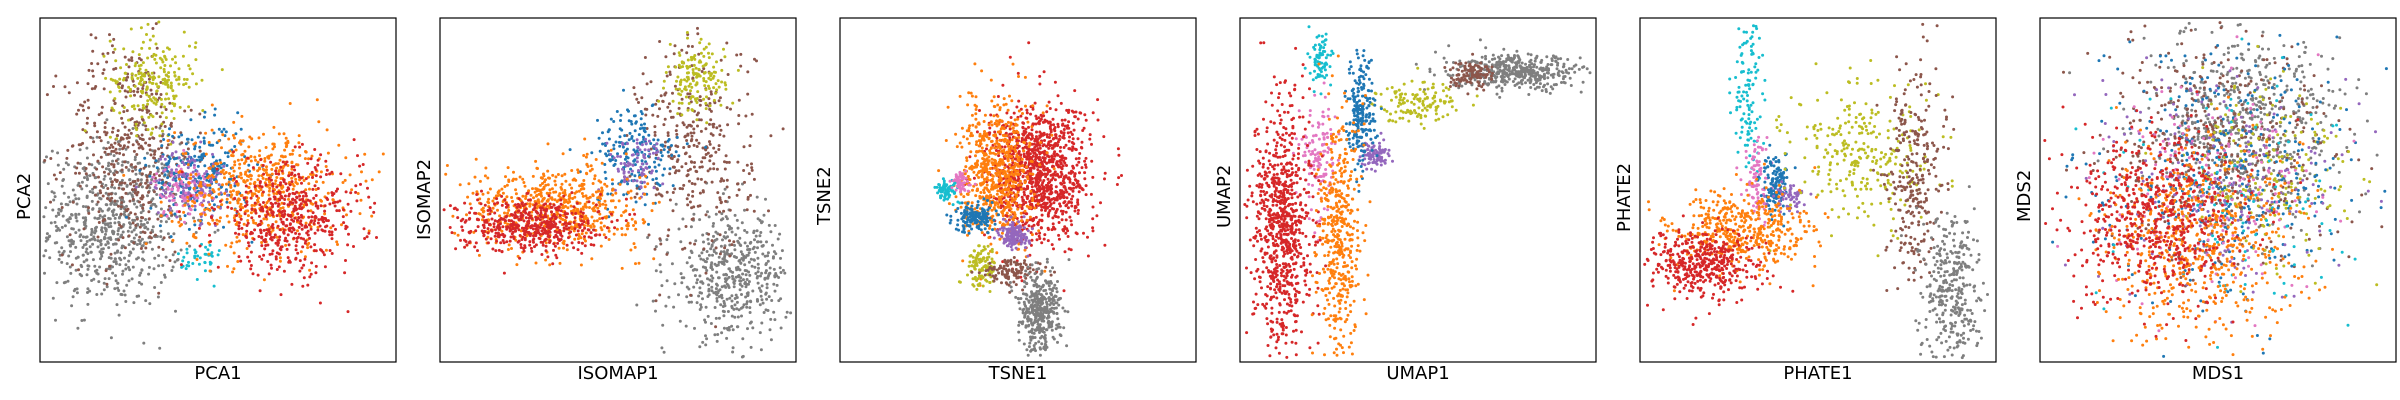 The height and width of the screenshot is (400, 2400). What do you see at coordinates (218, 190) in the screenshot?
I see `scatter-panel-pca` at bounding box center [218, 190].